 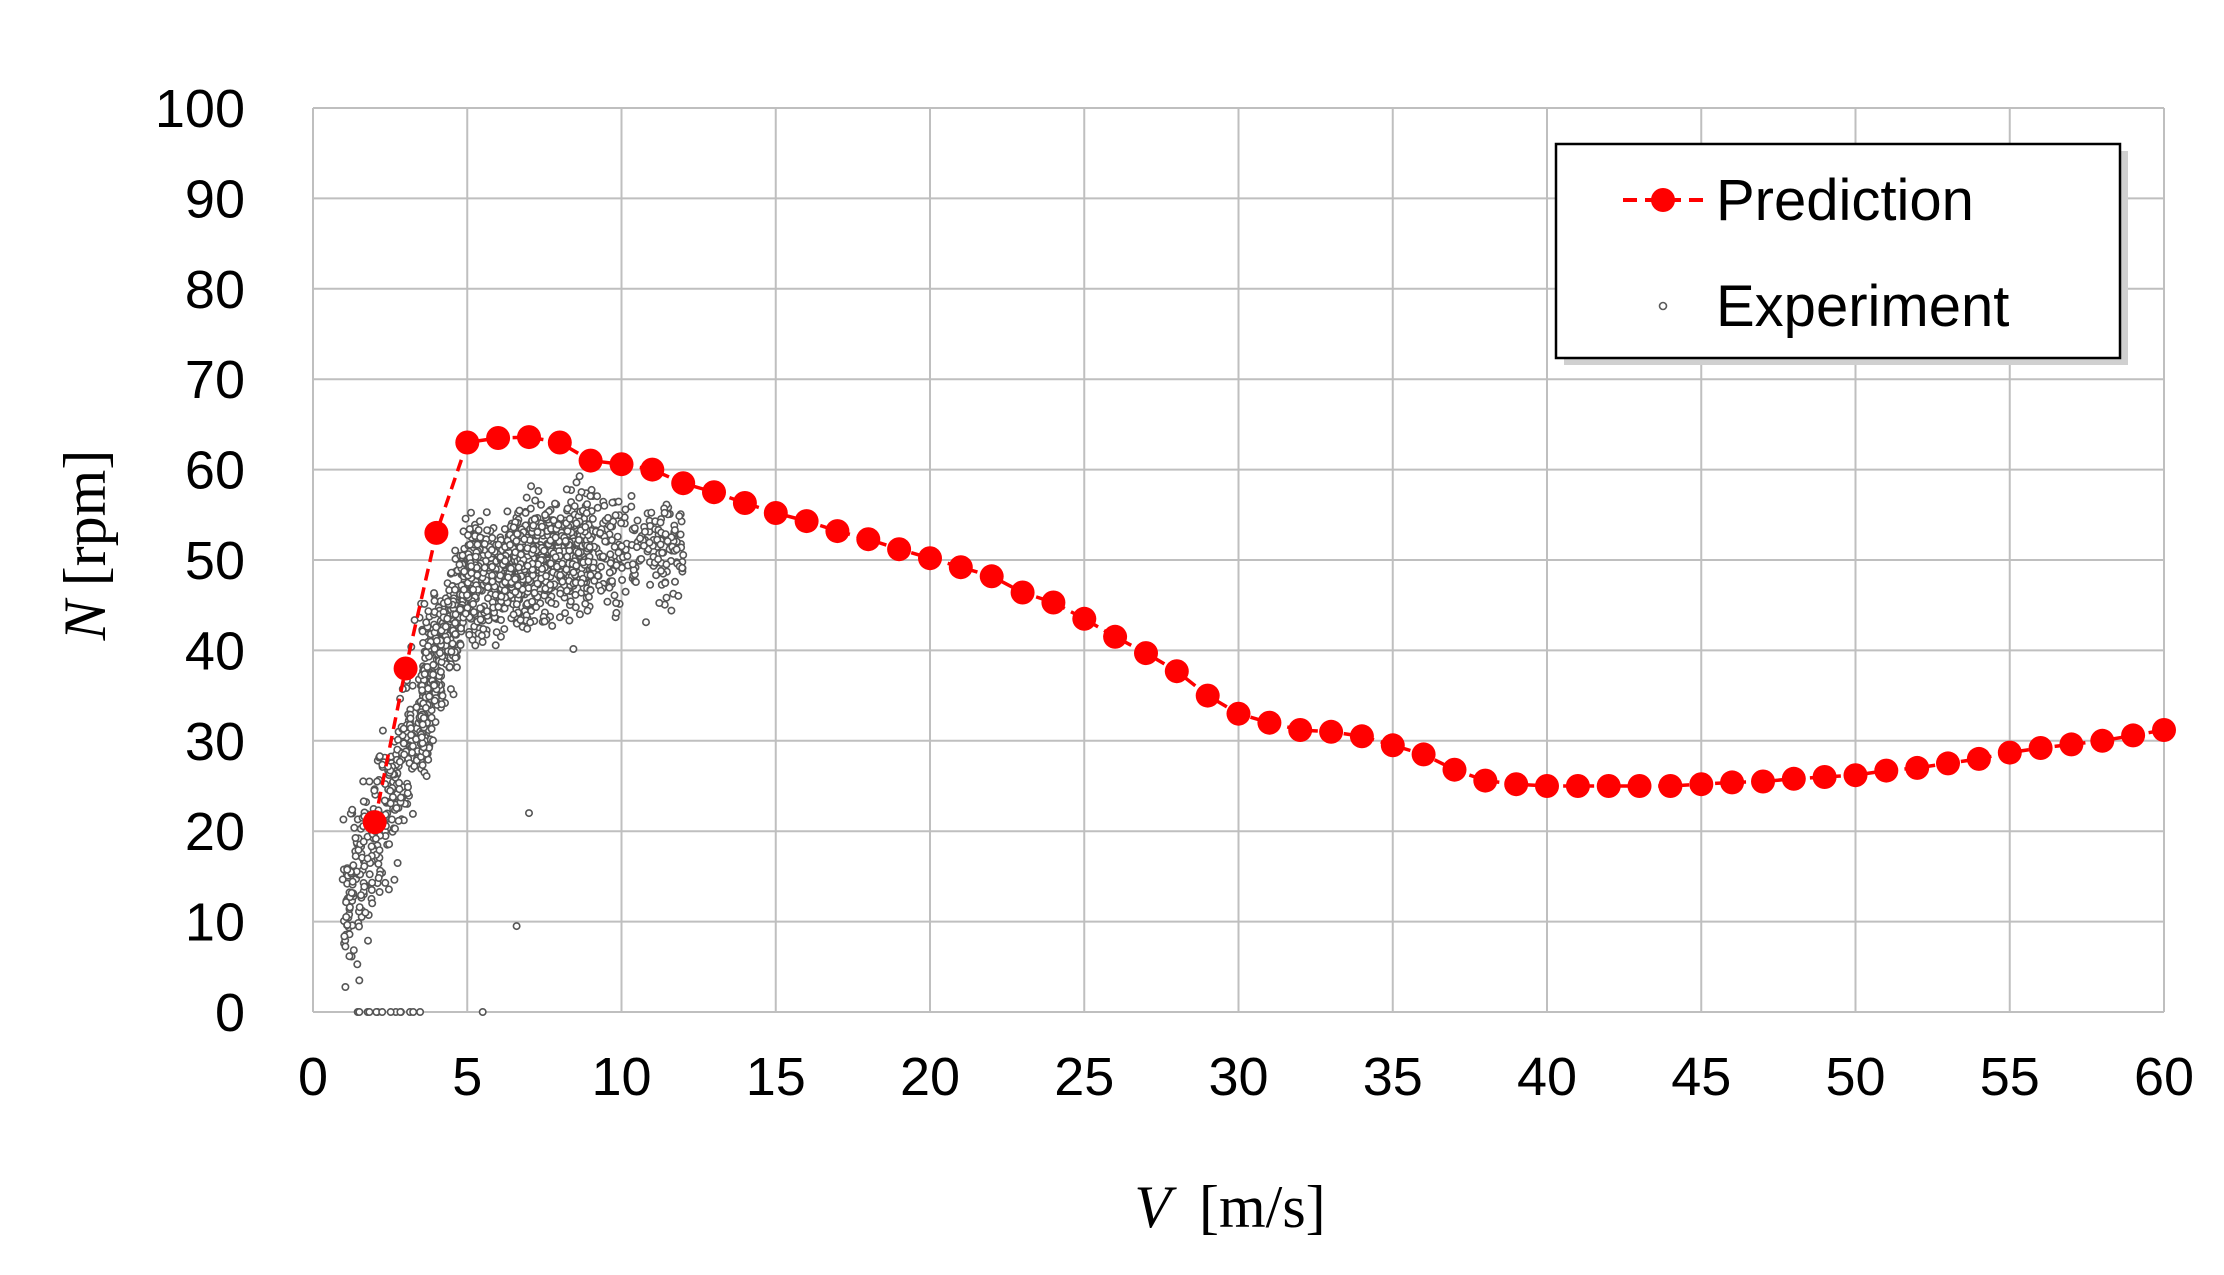 I want to click on x-tick-label: 15, so click(x=776, y=1077).